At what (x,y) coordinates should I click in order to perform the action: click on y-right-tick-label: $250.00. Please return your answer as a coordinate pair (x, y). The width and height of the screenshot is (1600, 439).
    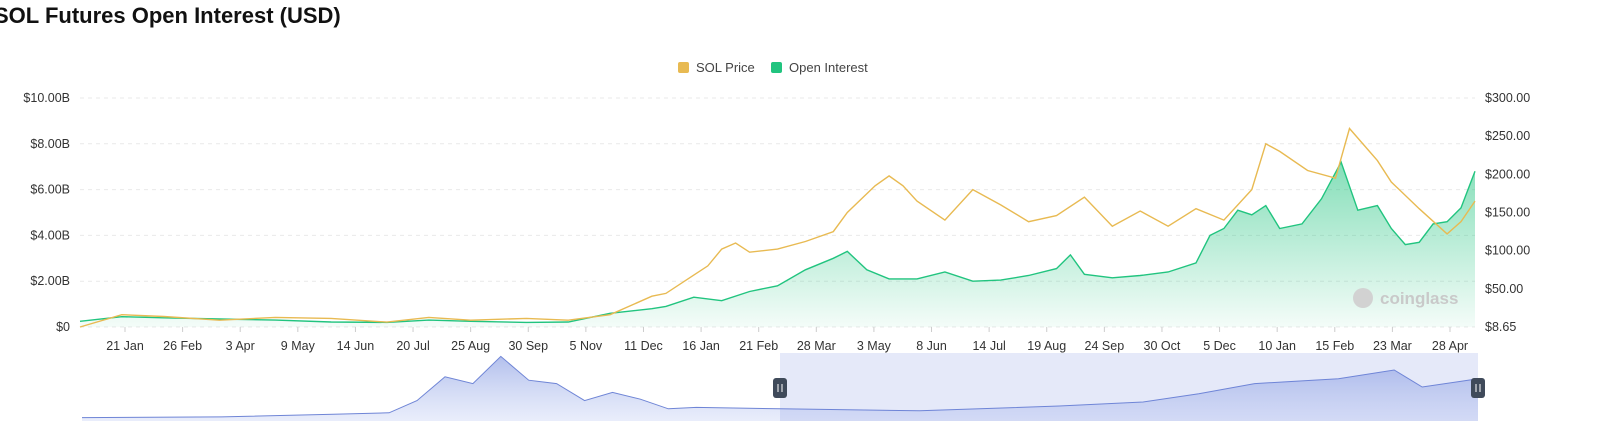
    Looking at the image, I should click on (1507, 136).